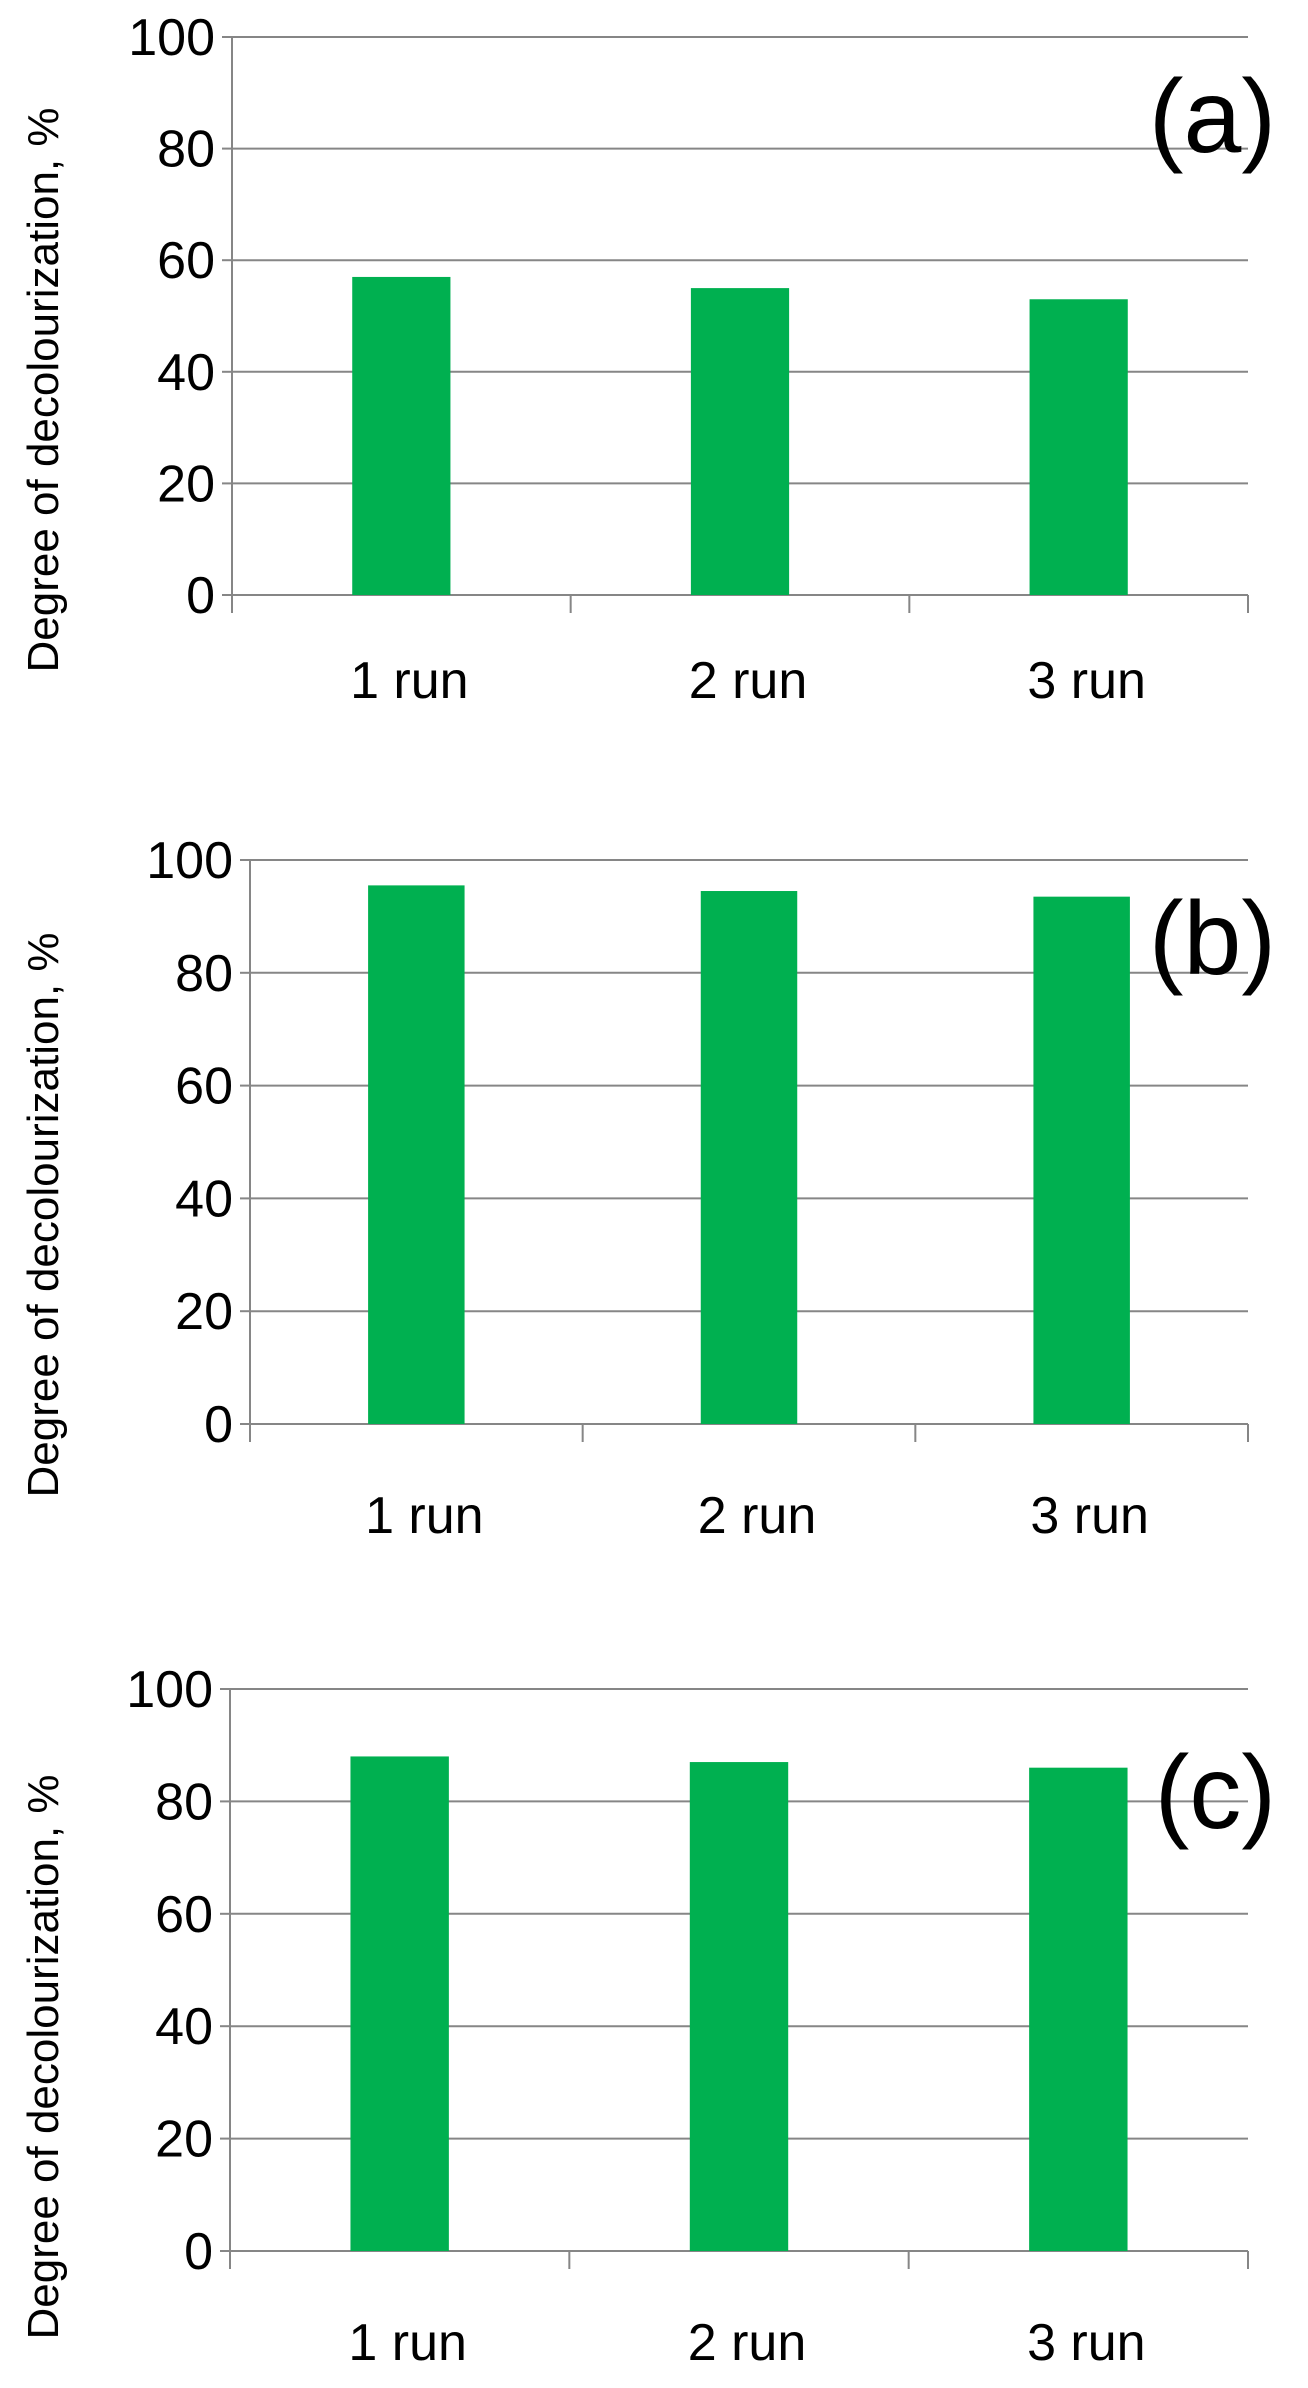 The image size is (1308, 2388). I want to click on panel-label: (c), so click(1215, 1793).